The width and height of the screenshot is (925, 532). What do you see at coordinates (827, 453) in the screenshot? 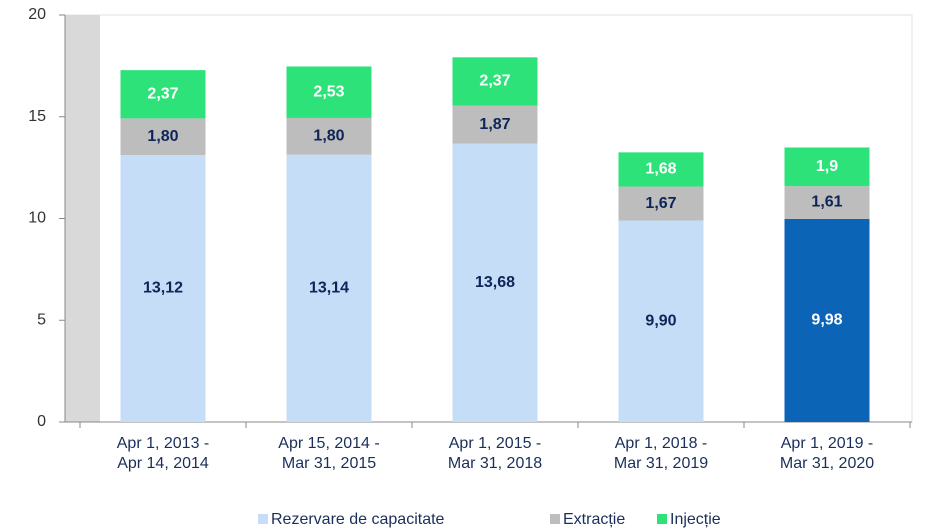
I see `x-tick-label: Apr 1, 2019 - Mar 31, 2020` at bounding box center [827, 453].